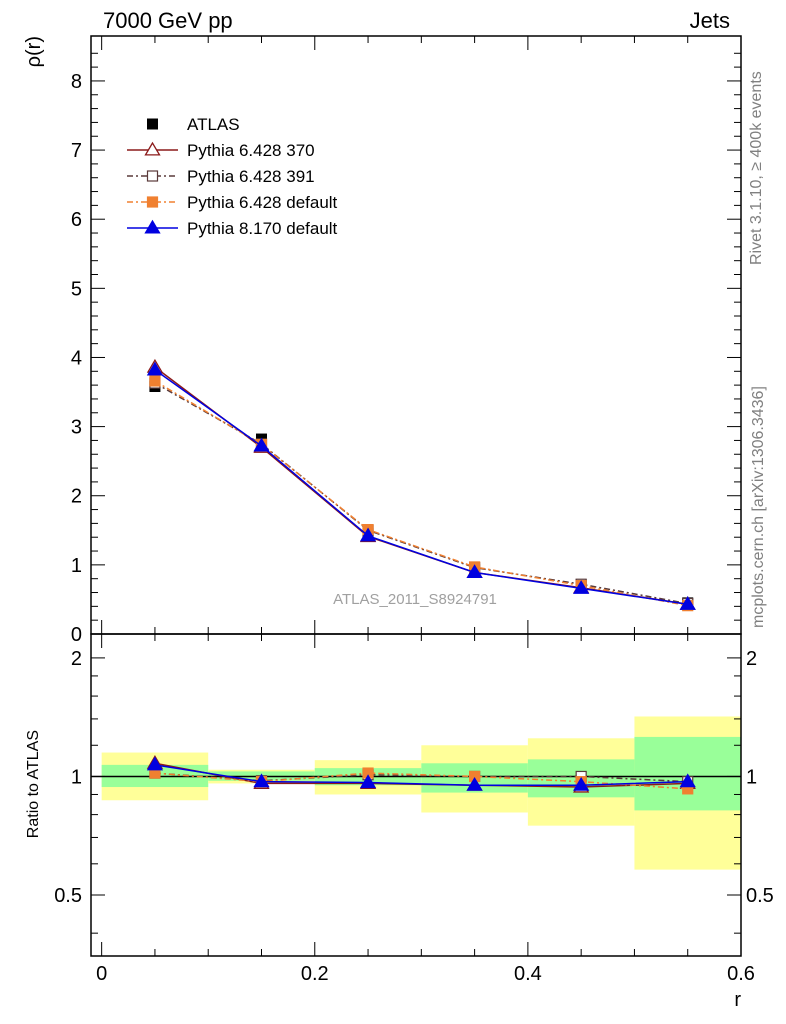 The width and height of the screenshot is (786, 1024). I want to click on y-tick-label: 6, so click(76, 220).